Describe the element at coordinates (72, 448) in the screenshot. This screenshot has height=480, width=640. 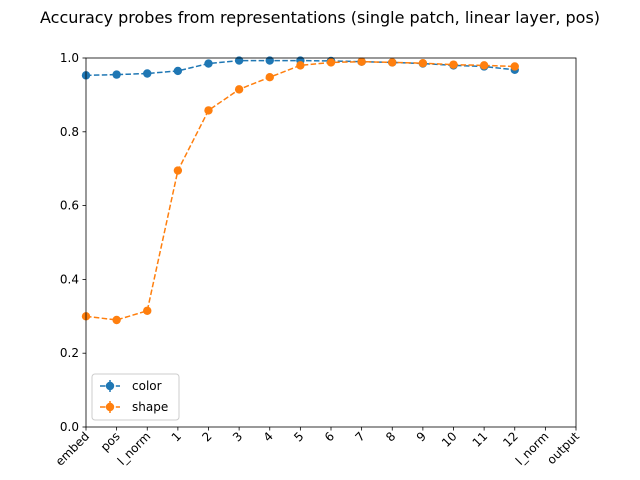
I see `x-tick-label: embed` at that location.